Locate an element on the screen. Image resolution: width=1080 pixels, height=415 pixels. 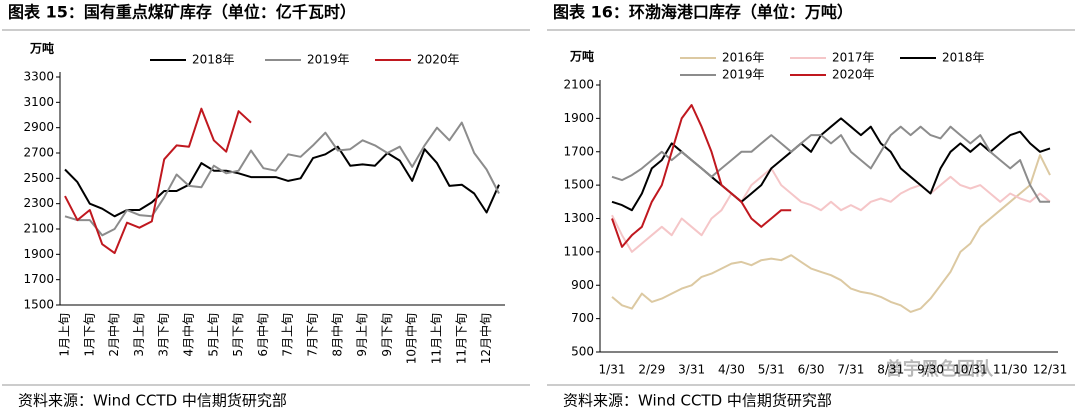
y-tick-label: 2500 is located at coordinates (38, 178).